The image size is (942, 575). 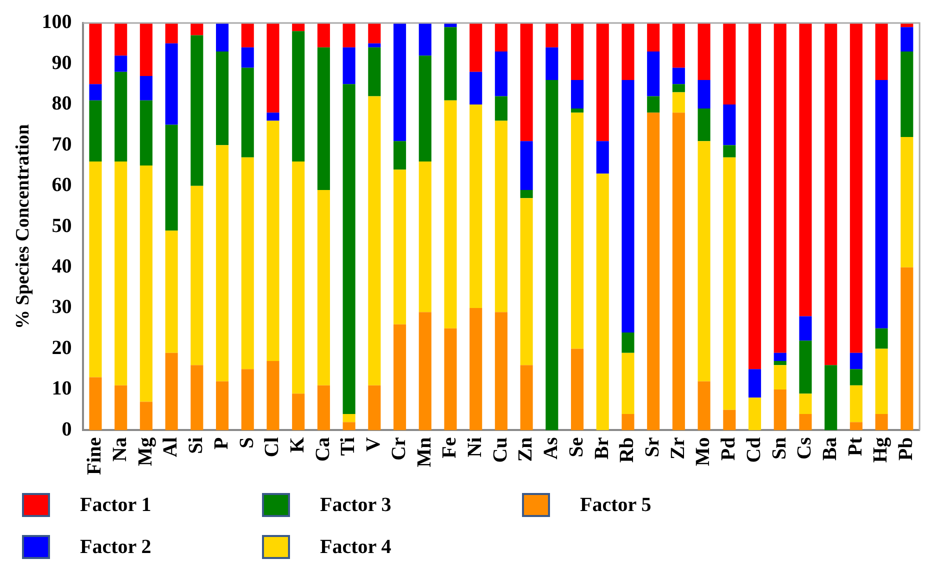 I want to click on x-tick-label: Pd, so click(x=729, y=449).